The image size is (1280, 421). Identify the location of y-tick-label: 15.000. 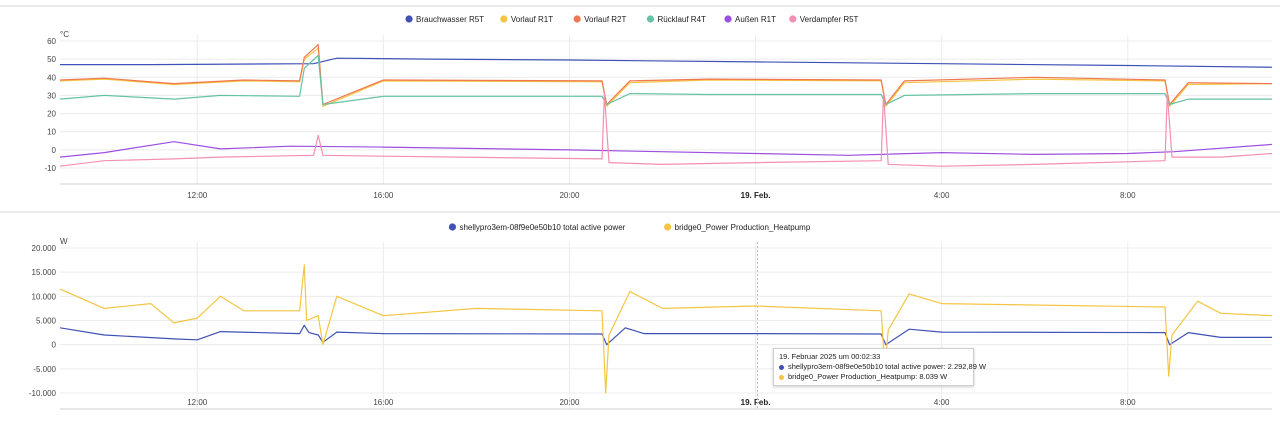
(44, 272).